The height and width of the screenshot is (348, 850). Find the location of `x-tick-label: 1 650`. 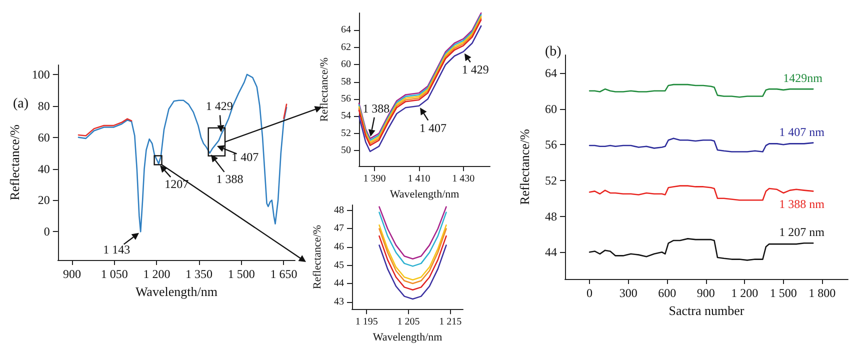

x-tick-label: 1 650 is located at coordinates (284, 274).